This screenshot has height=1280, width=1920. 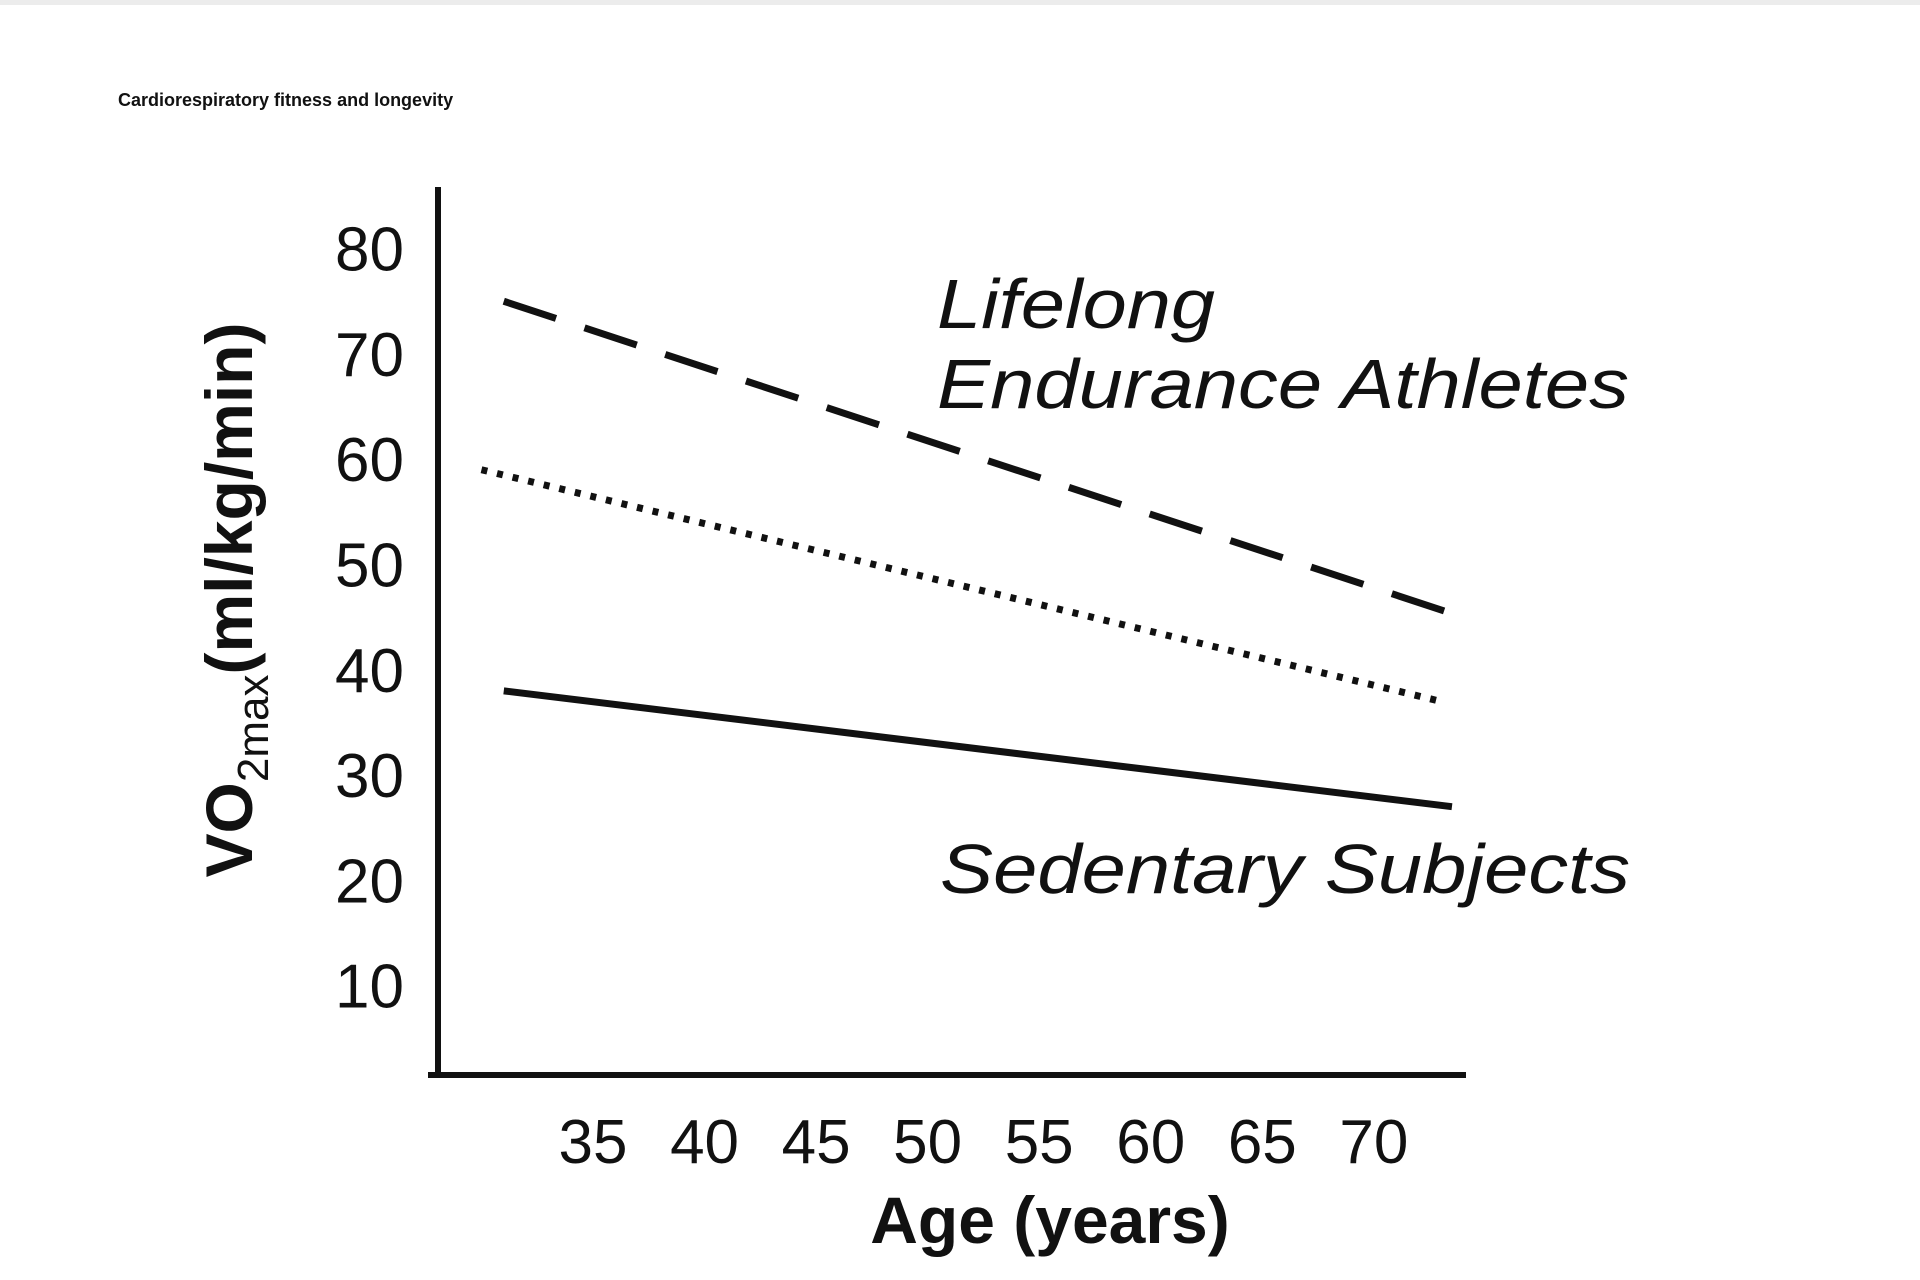 I want to click on series-line-solid, so click(x=978, y=749).